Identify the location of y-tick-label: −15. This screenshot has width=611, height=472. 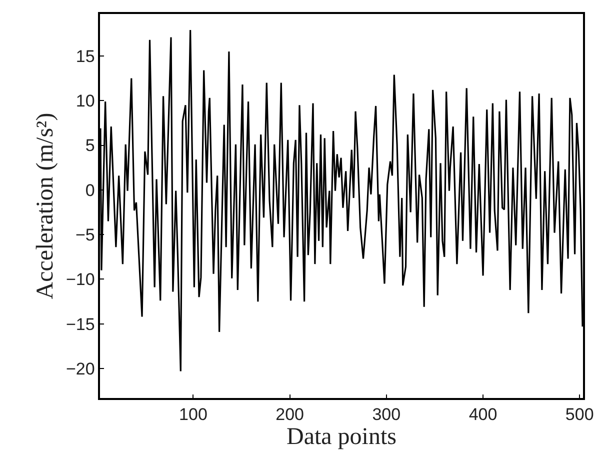
(80, 324).